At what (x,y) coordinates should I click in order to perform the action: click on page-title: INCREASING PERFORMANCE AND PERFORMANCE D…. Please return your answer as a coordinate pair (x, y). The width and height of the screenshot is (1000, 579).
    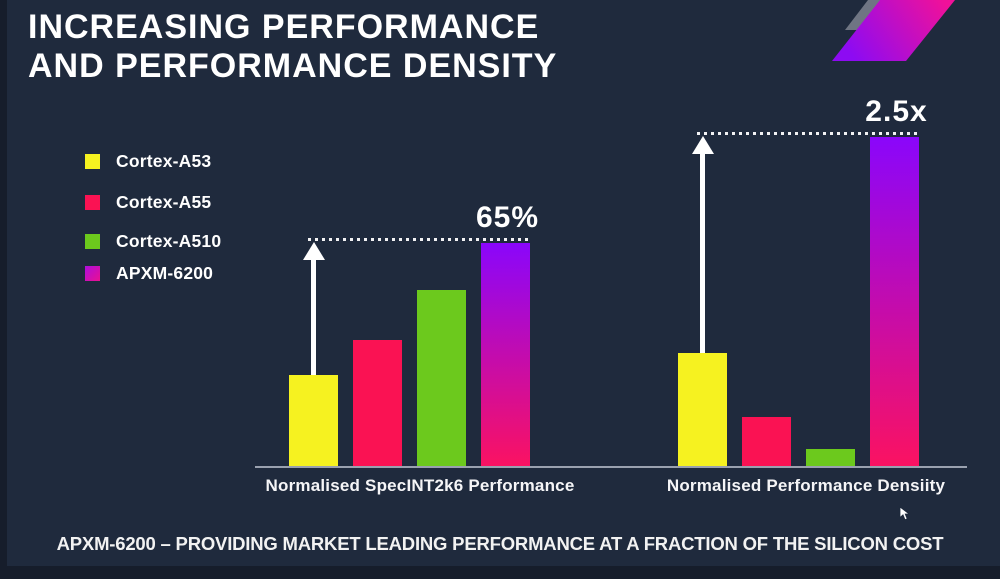
    Looking at the image, I should click on (292, 47).